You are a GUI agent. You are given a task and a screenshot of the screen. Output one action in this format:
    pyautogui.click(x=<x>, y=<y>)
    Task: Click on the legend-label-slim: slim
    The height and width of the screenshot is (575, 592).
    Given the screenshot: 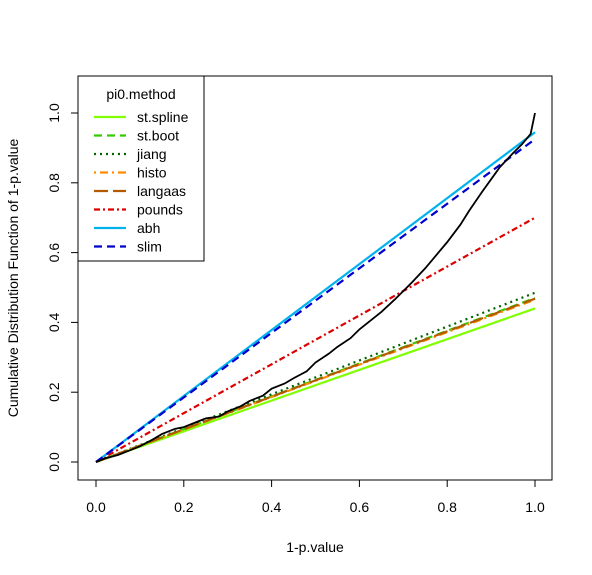 What is the action you would take?
    pyautogui.click(x=149, y=247)
    